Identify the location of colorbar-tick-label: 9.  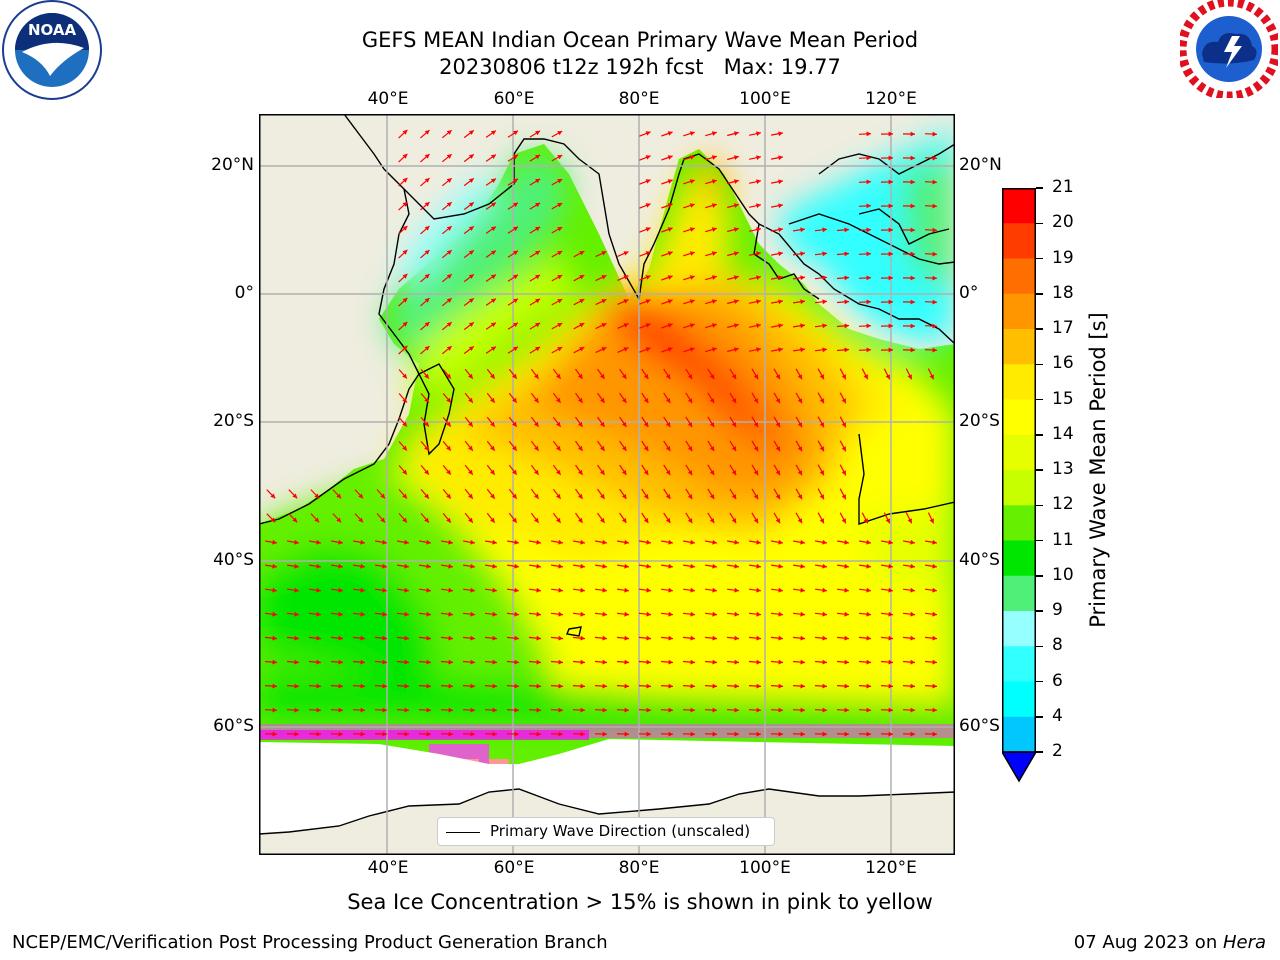
(1057, 610).